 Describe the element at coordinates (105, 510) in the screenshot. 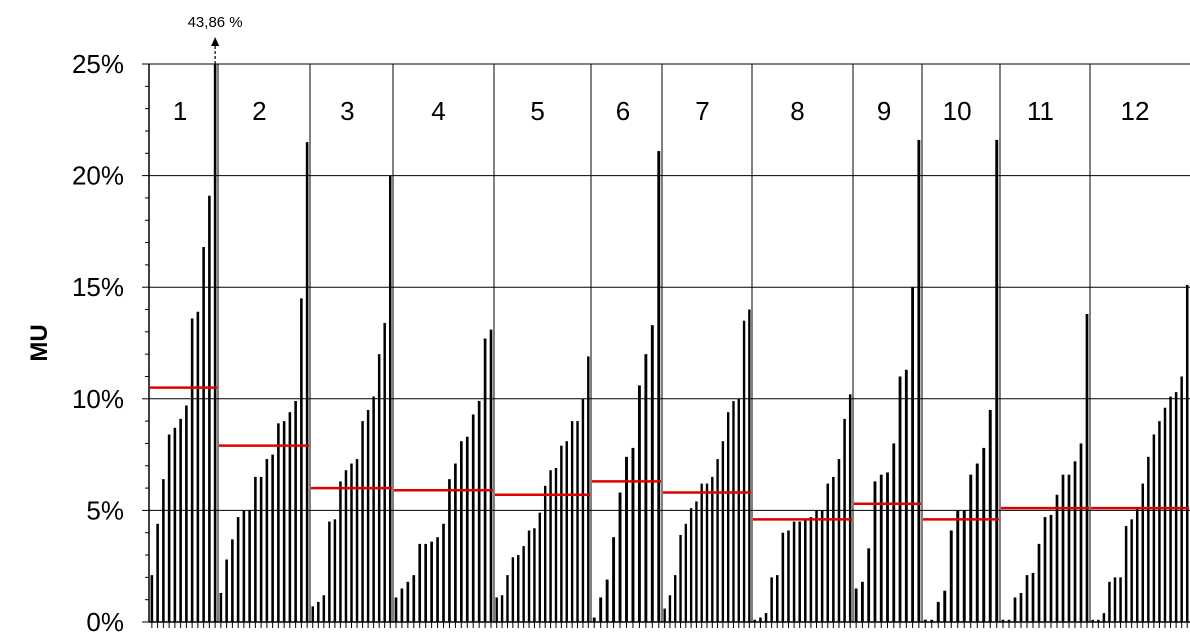

I see `y-tick-label: 5%` at that location.